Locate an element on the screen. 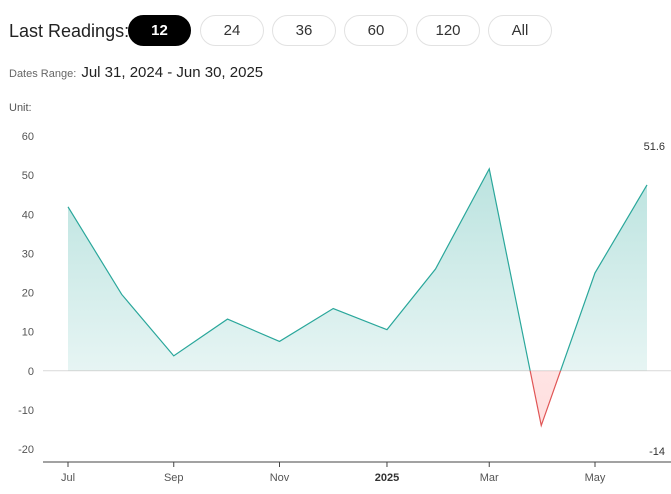 The image size is (671, 494). y-tick-label: 10 is located at coordinates (28, 333).